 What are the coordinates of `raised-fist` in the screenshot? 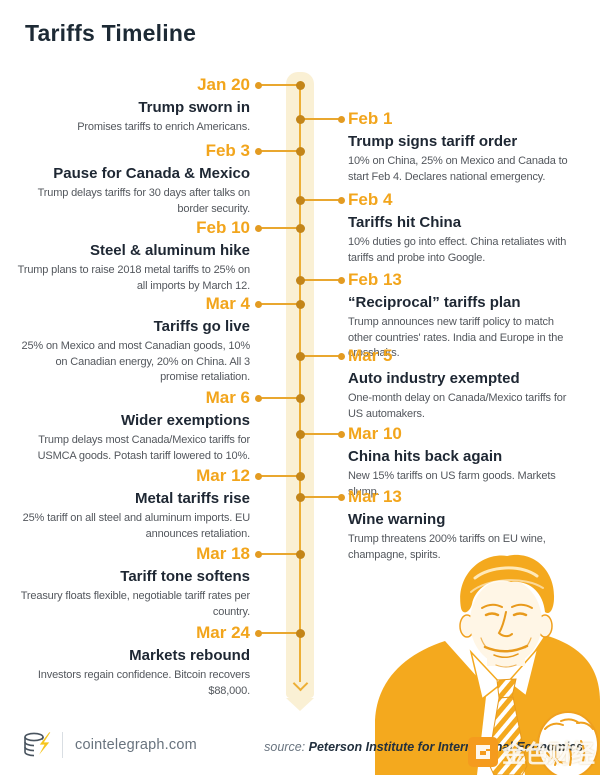 It's located at (568, 743).